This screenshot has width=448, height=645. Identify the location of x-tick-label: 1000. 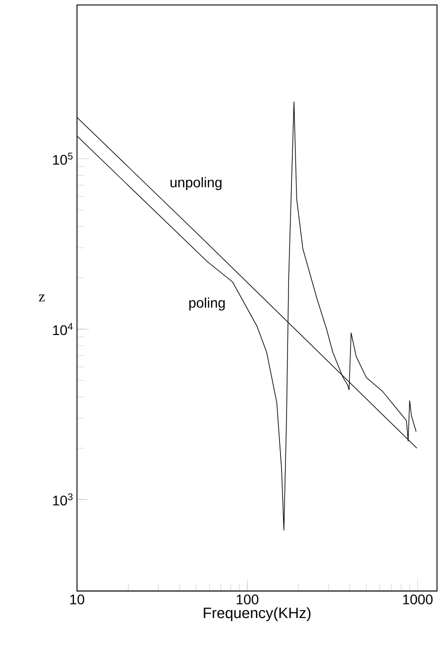
(418, 599).